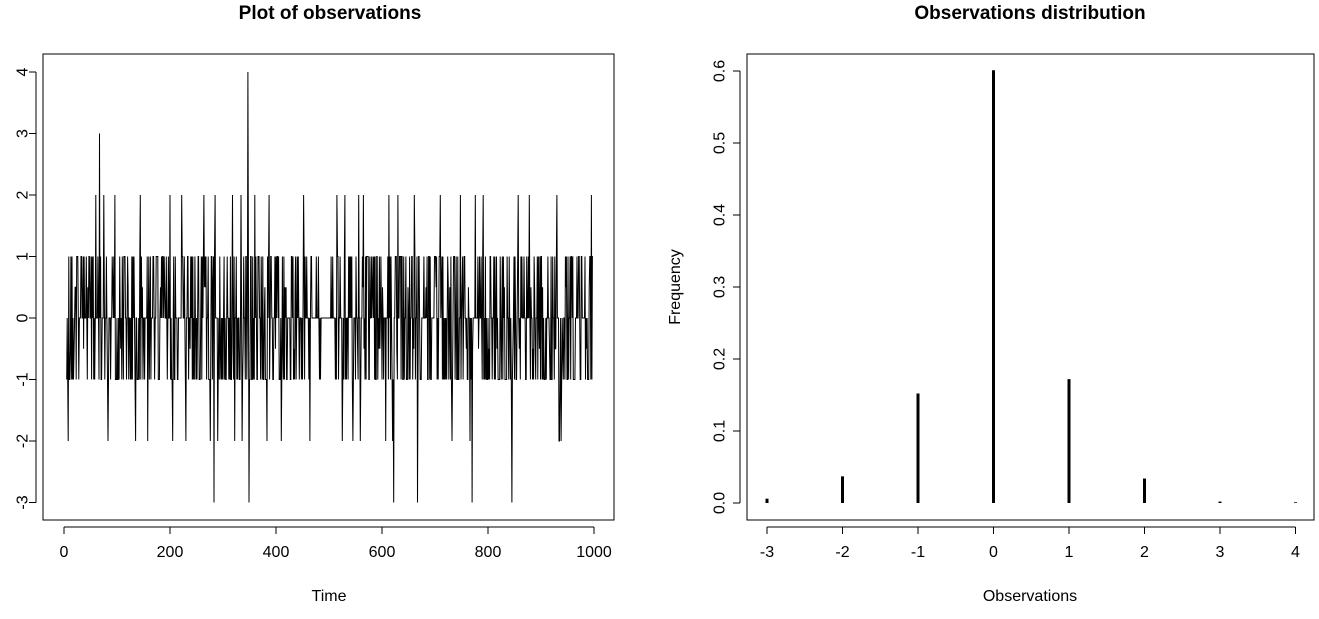  What do you see at coordinates (23, 502) in the screenshot?
I see `y-tick-label: -3` at bounding box center [23, 502].